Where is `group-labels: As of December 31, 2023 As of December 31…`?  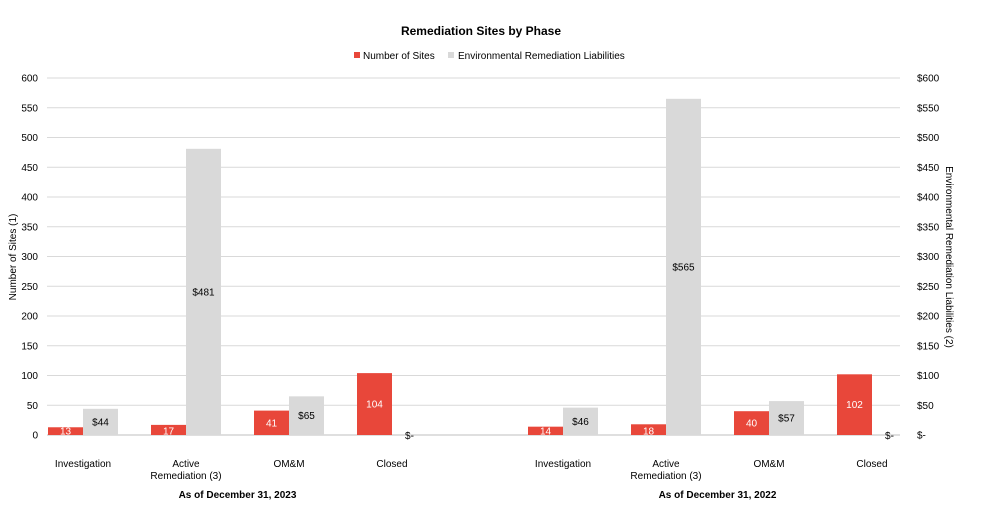 group-labels: As of December 31, 2023 As of December 31… is located at coordinates (478, 495).